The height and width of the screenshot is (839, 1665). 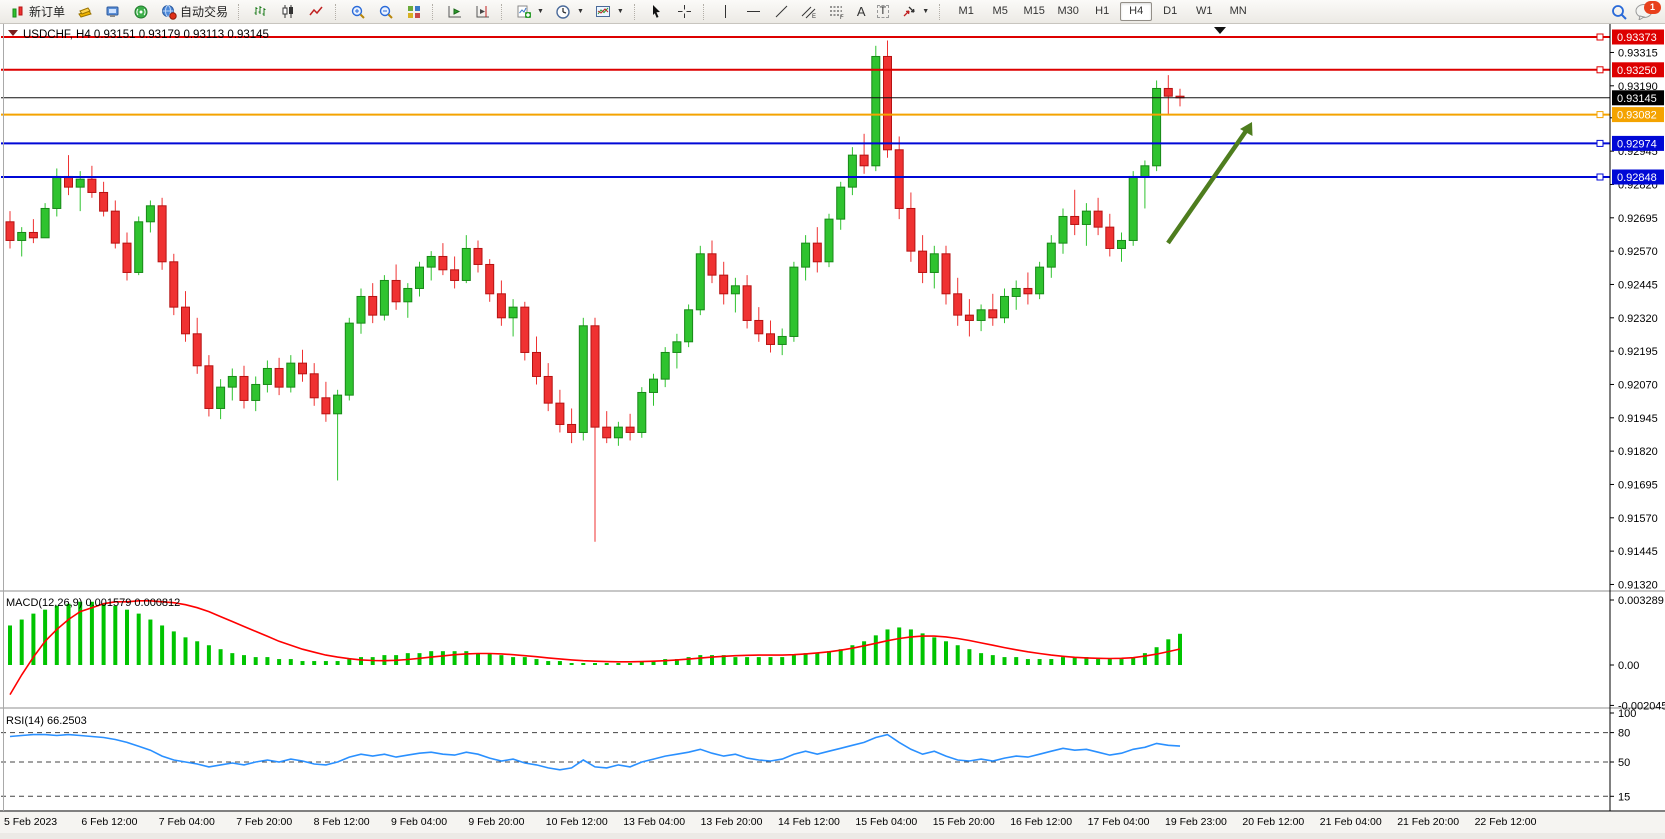 I want to click on auto-scroll-icon, so click(x=454, y=11).